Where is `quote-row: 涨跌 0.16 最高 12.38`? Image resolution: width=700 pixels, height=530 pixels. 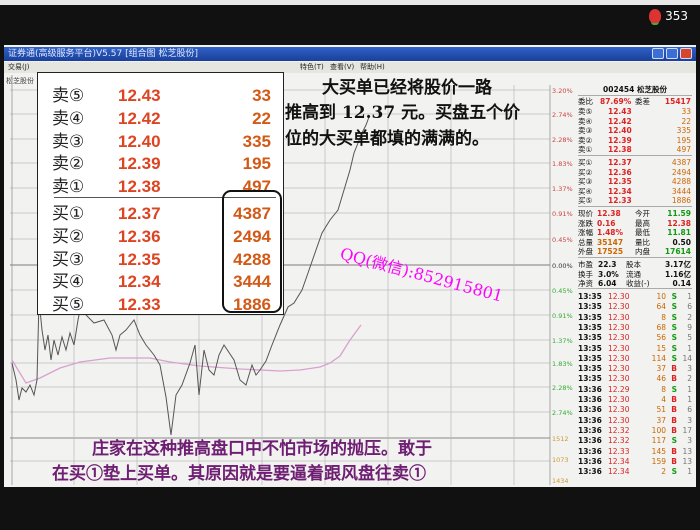
quote-row: 涨跌 0.16 最高 12.38 is located at coordinates (635, 223).